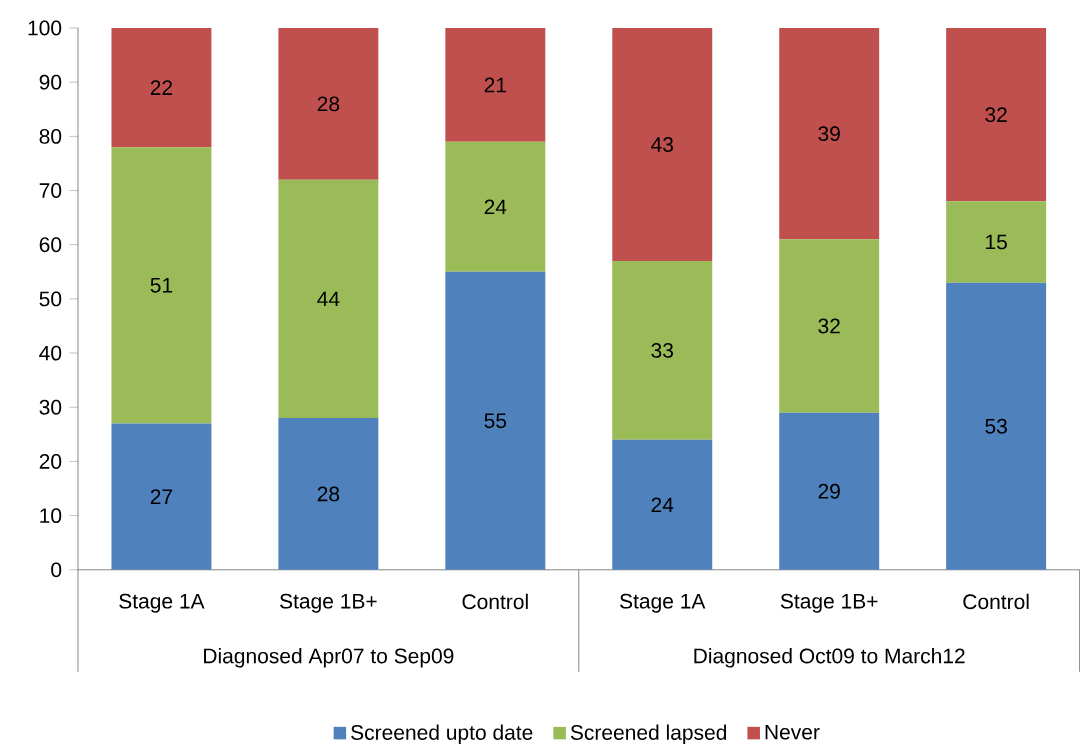 This screenshot has height=751, width=1080. I want to click on data-label: 39, so click(829, 134).